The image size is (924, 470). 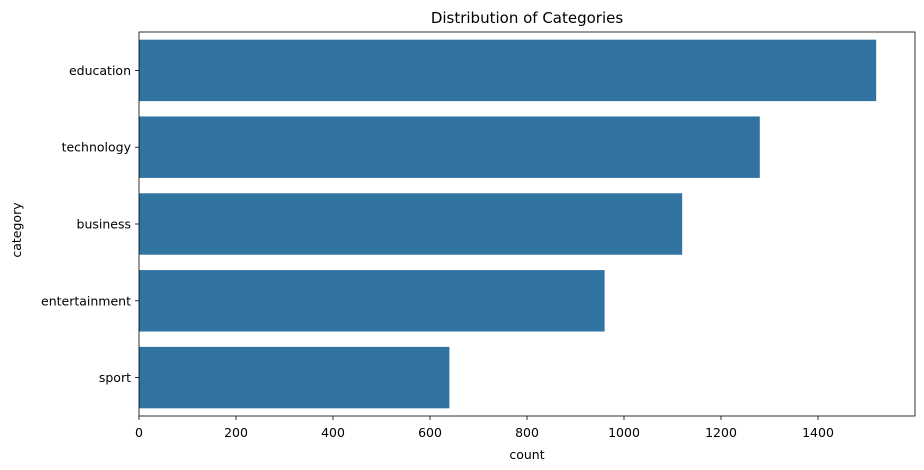 What do you see at coordinates (818, 432) in the screenshot?
I see `x-tick-label: 1400` at bounding box center [818, 432].